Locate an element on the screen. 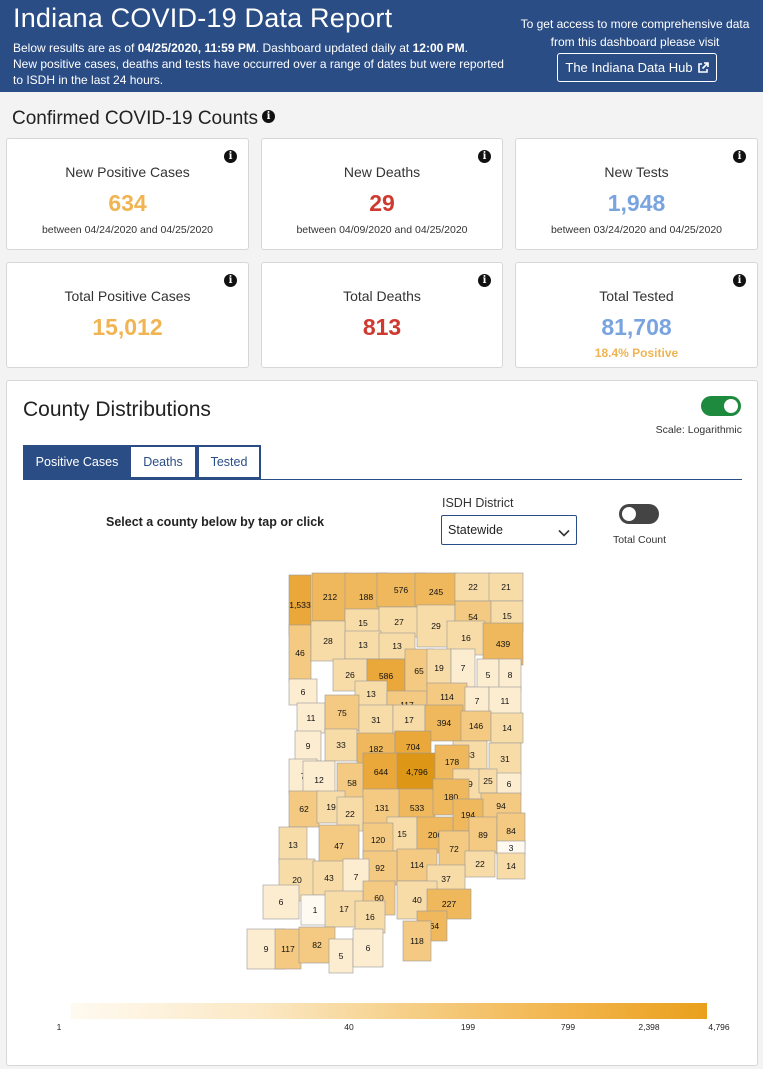 This screenshot has height=1069, width=763. county-count-label: 12 is located at coordinates (319, 780).